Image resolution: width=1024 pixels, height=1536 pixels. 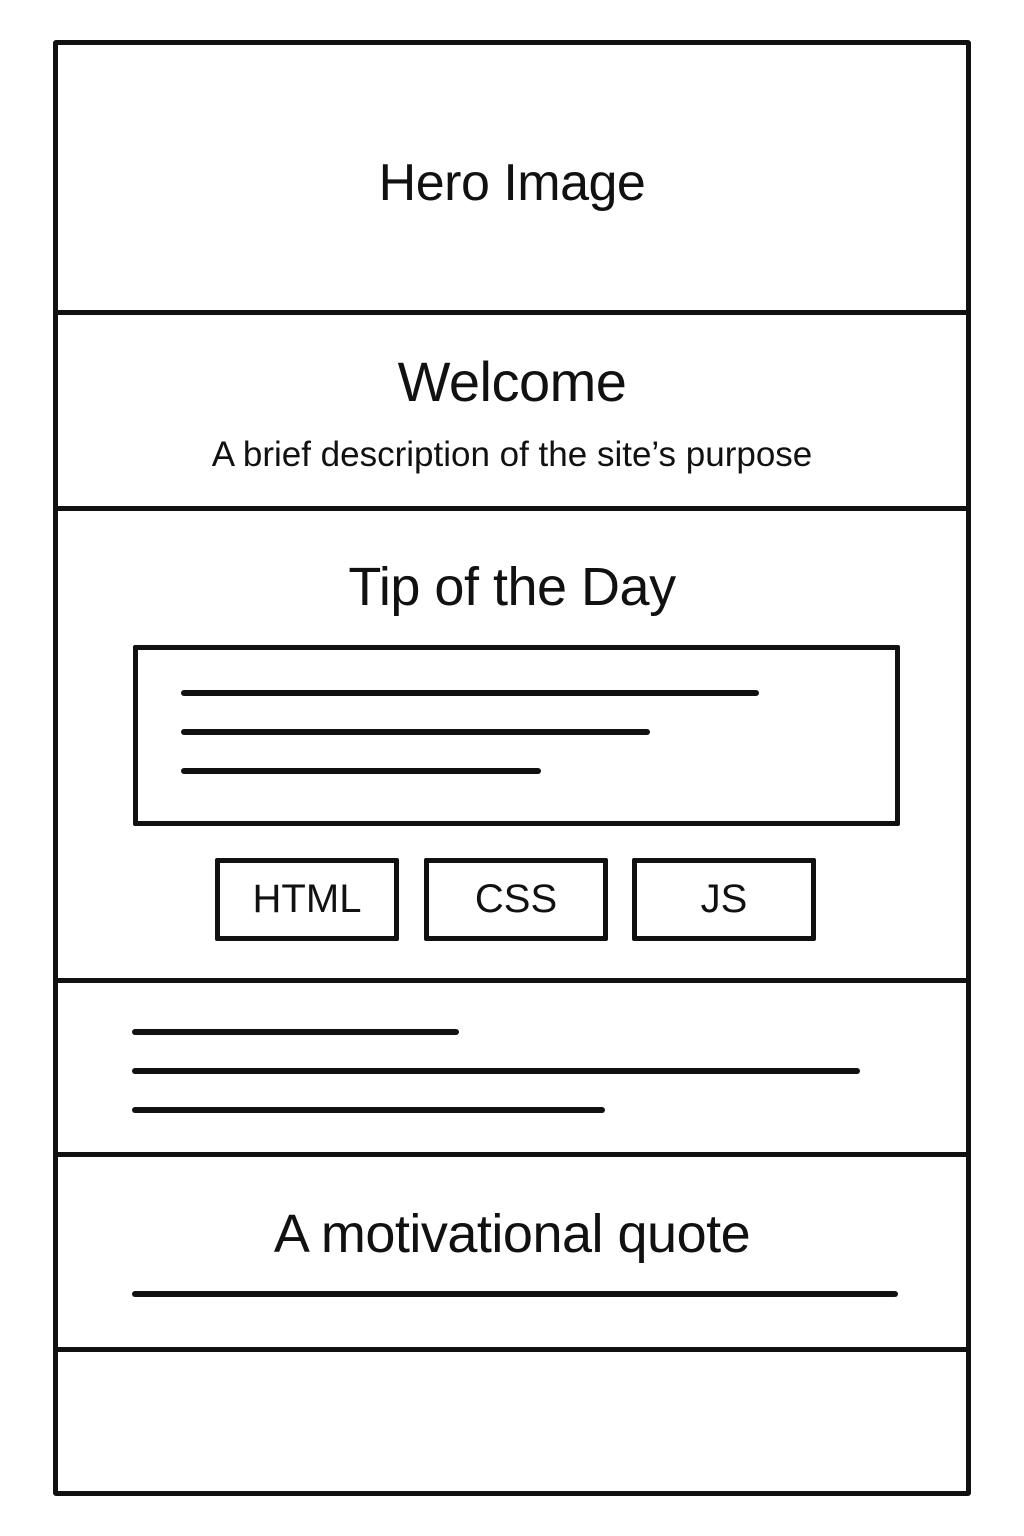 I want to click on welcome-title: Welcome, so click(x=512, y=381).